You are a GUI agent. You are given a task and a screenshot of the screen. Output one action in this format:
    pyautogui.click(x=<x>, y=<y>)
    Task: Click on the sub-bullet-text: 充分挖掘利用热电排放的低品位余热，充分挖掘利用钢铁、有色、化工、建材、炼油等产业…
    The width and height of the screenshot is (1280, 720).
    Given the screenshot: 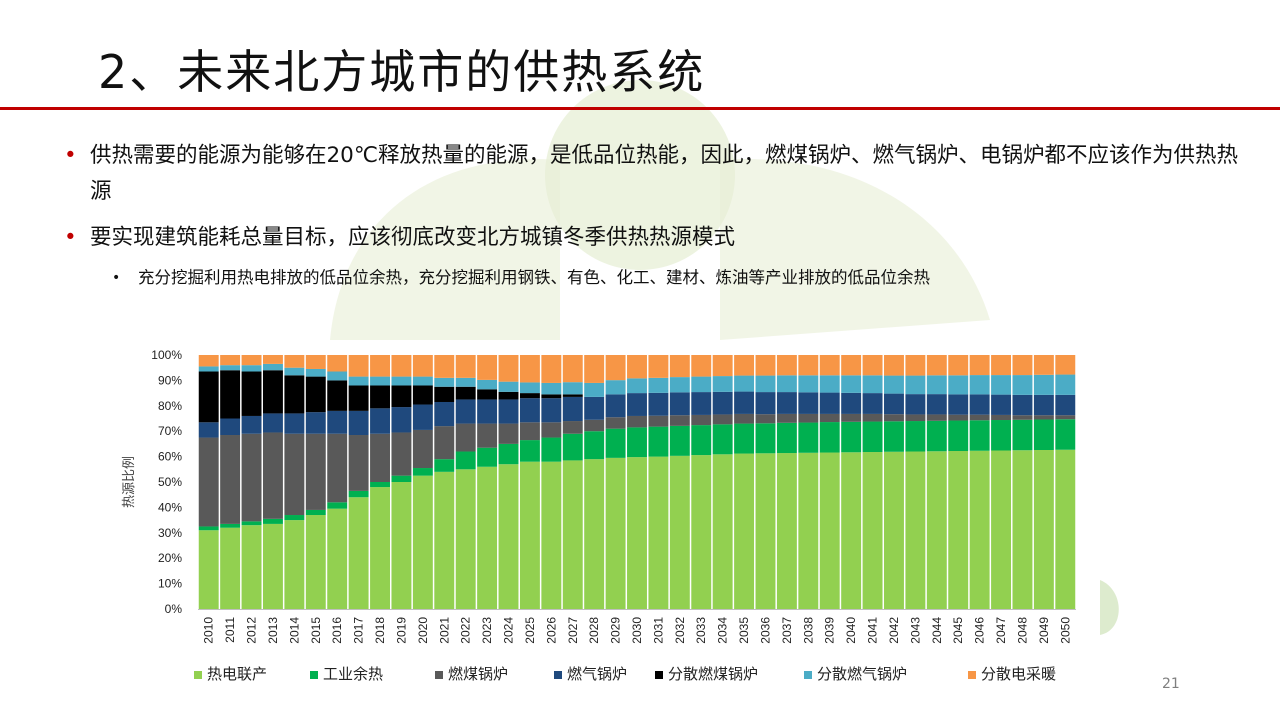 What is the action you would take?
    pyautogui.click(x=534, y=277)
    